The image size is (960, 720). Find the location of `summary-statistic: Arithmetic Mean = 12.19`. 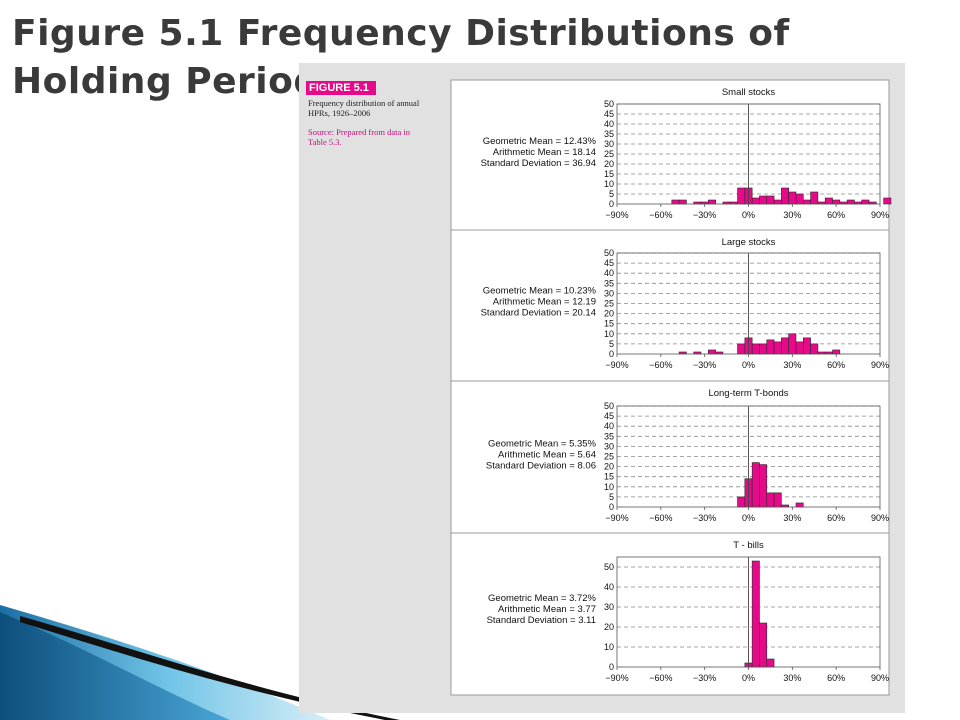

summary-statistic: Arithmetic Mean = 12.19 is located at coordinates (544, 301).